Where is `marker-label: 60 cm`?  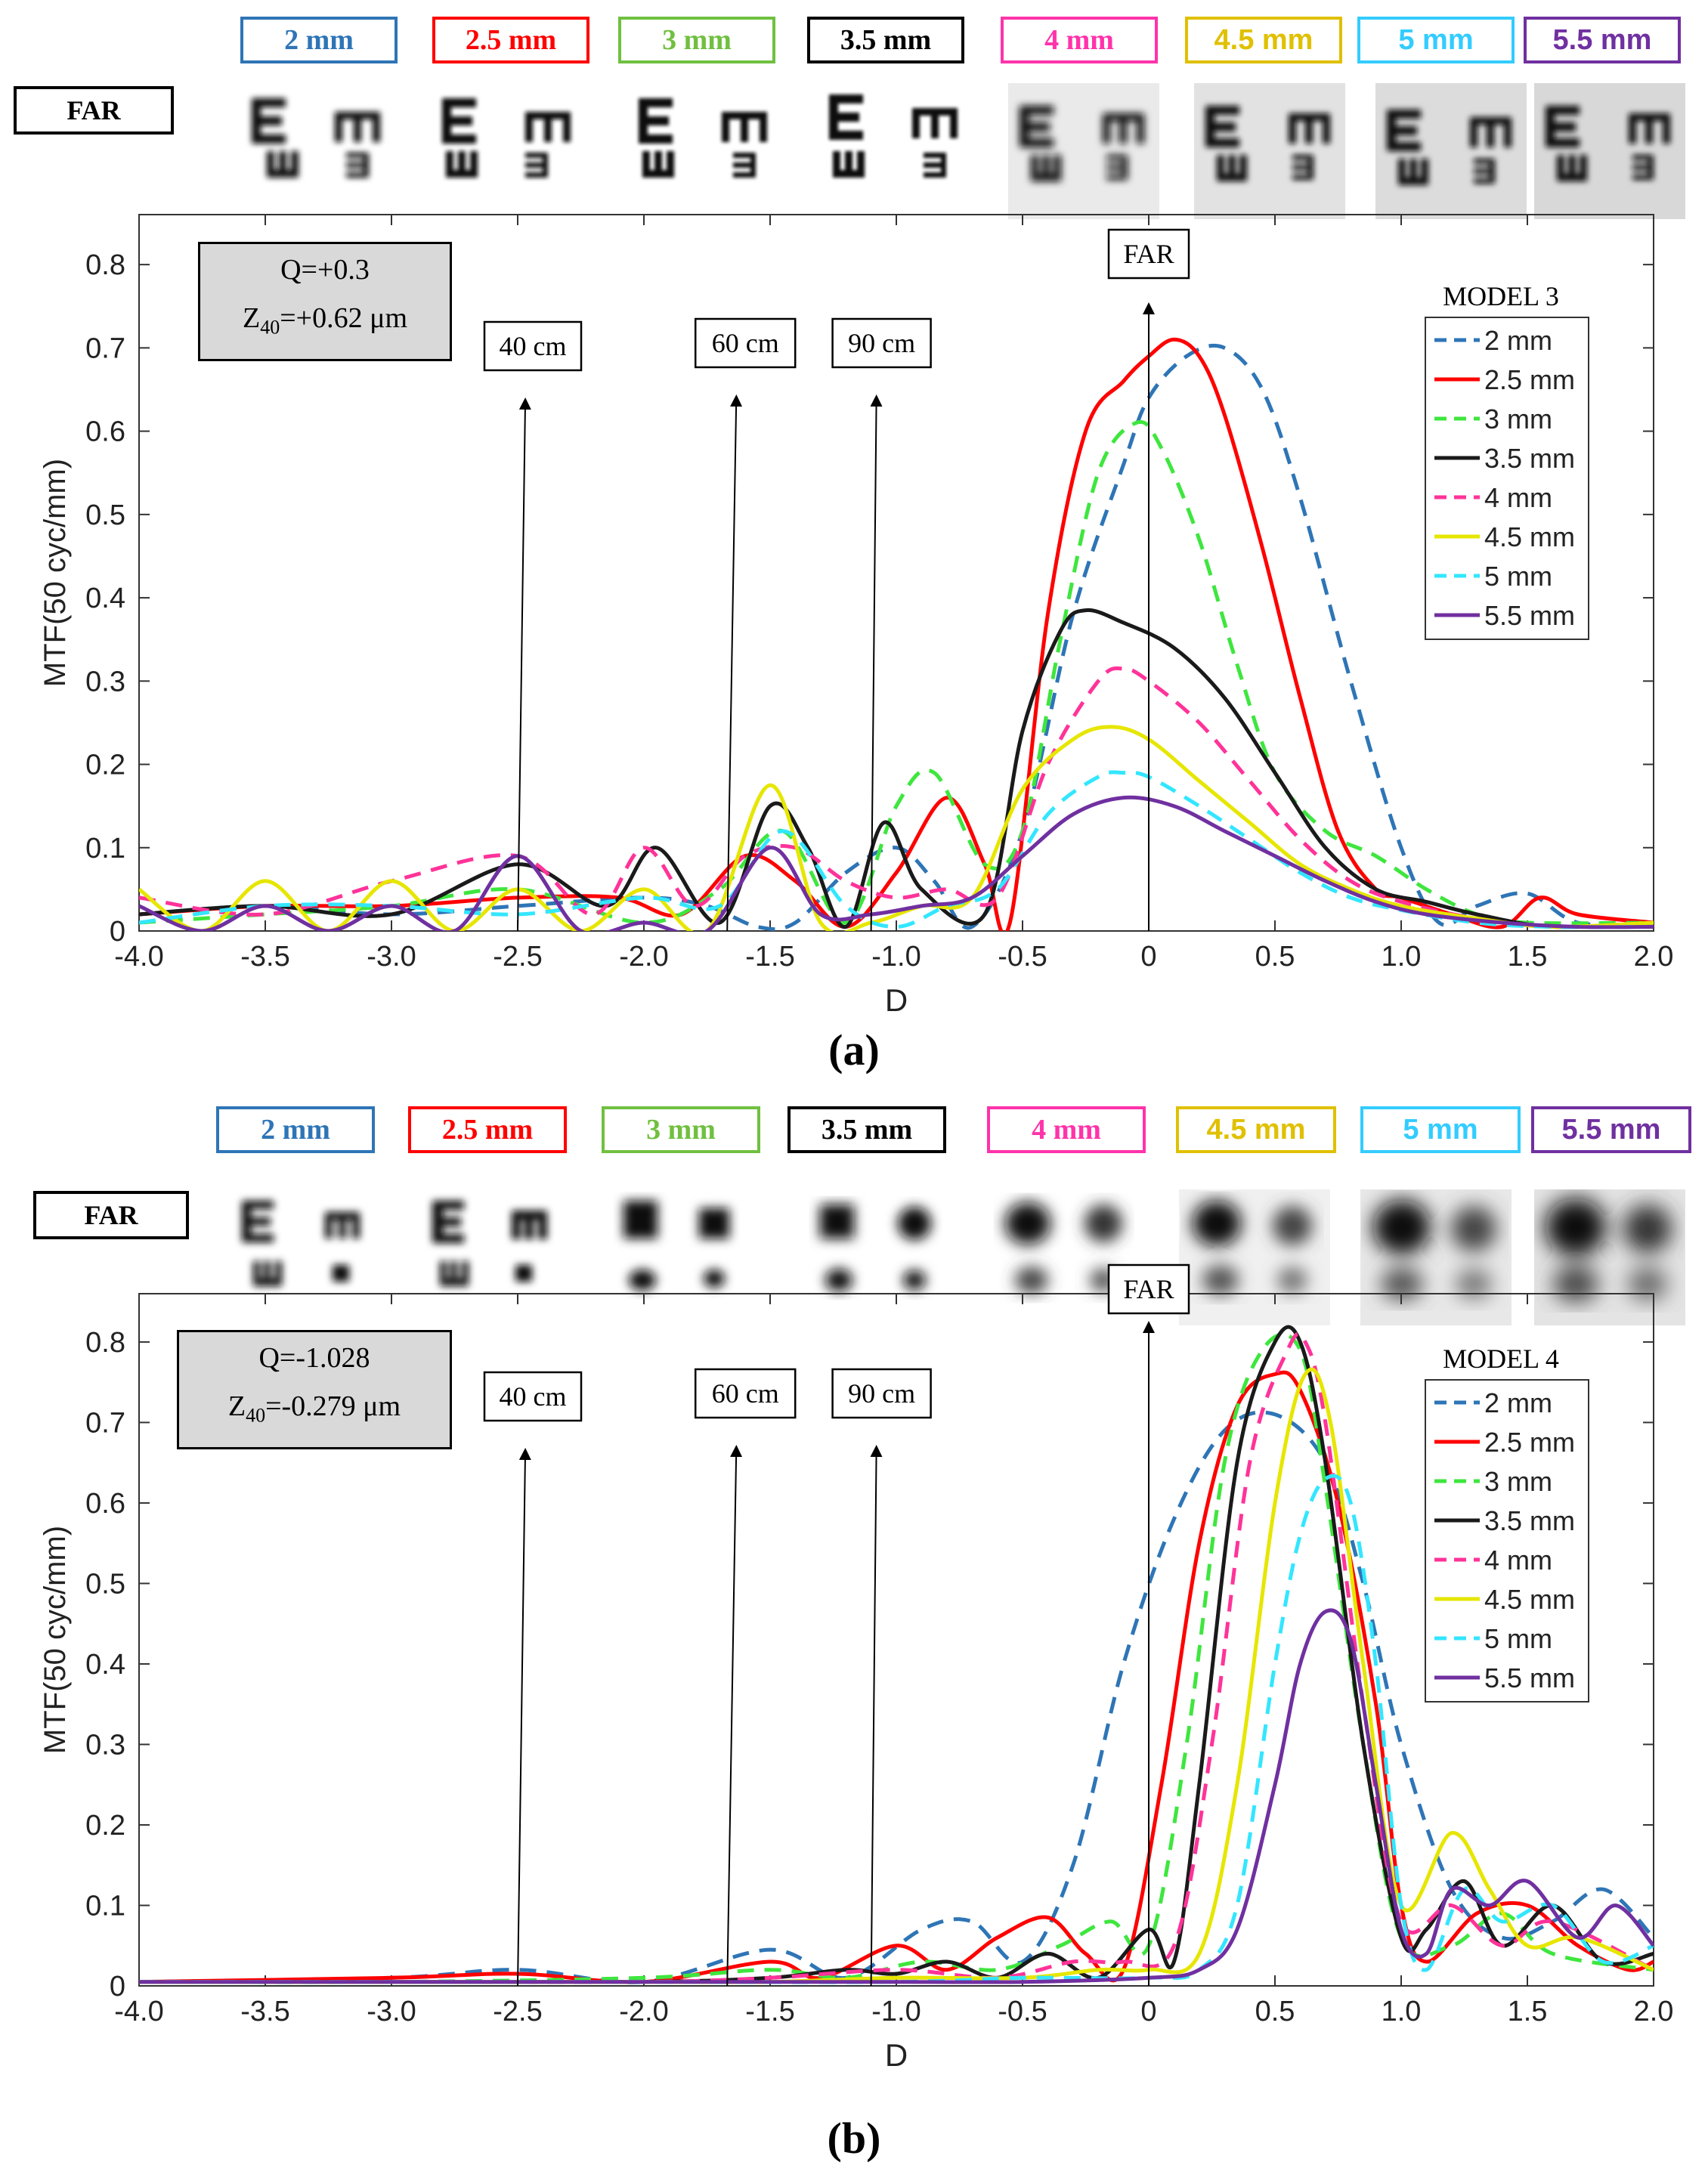
marker-label: 60 cm is located at coordinates (745, 343).